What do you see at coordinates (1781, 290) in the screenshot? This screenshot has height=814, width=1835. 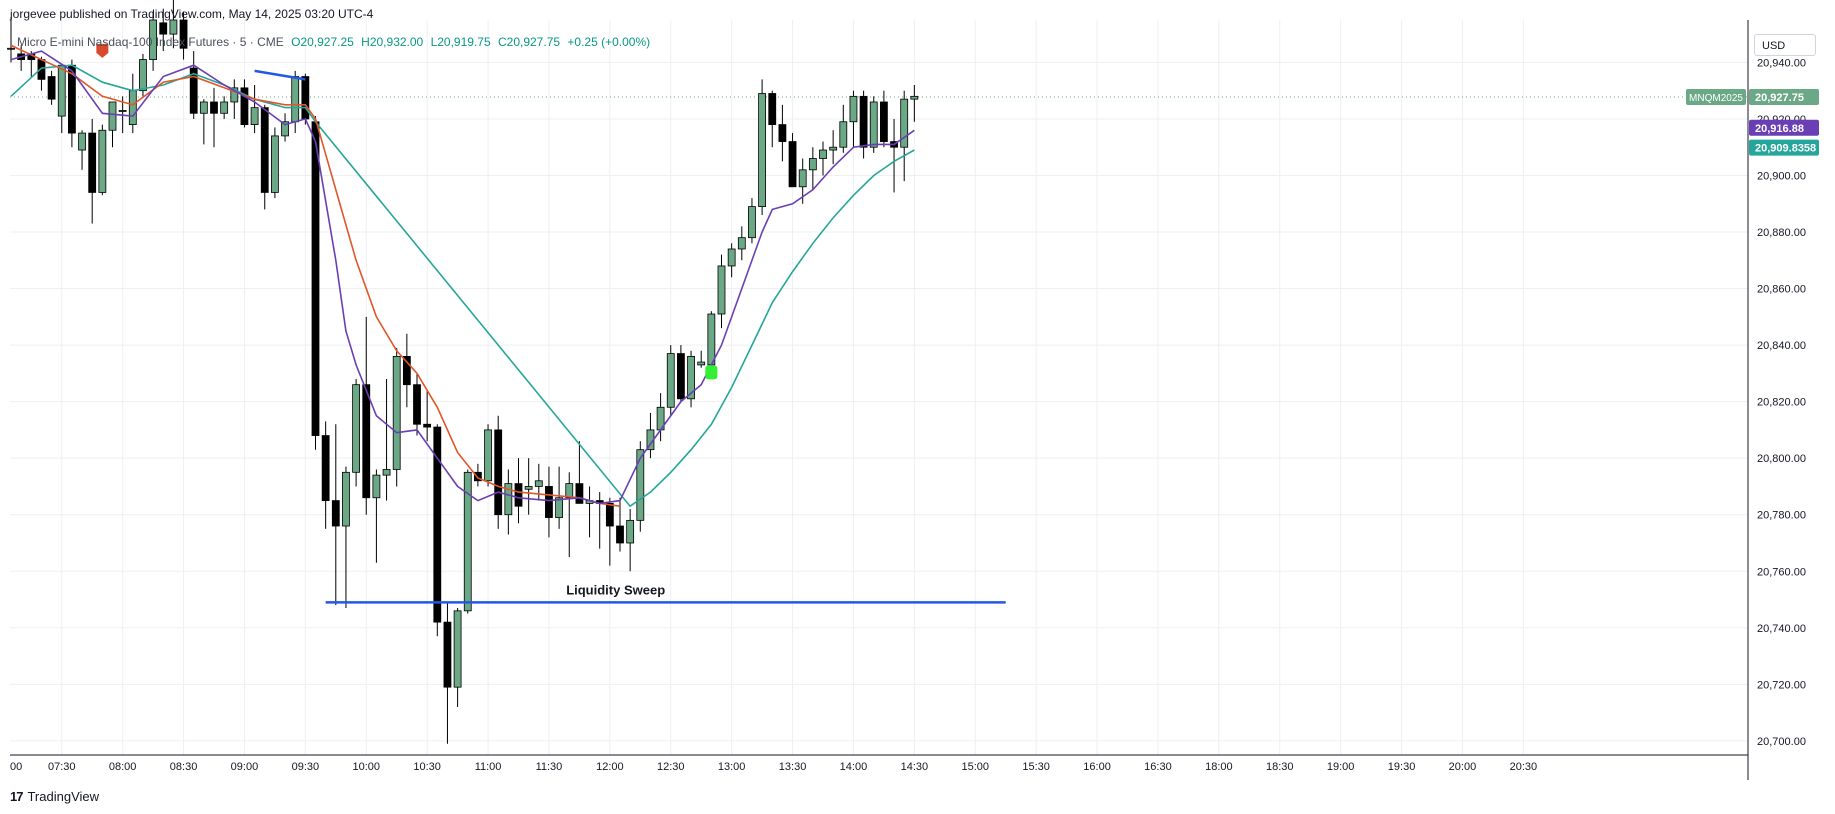 I see `y-tick-label: 20,860.00` at bounding box center [1781, 290].